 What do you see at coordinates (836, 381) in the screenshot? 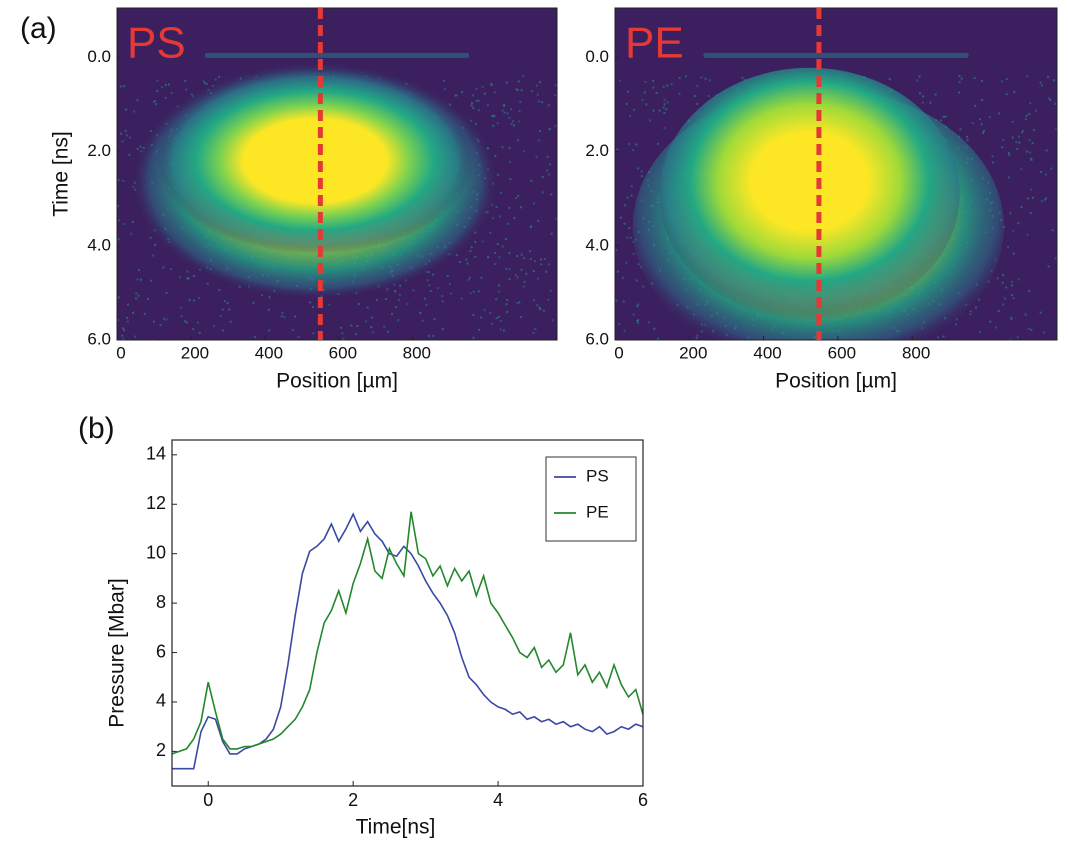
I see `x-axis-label: Position [µm]` at bounding box center [836, 381].